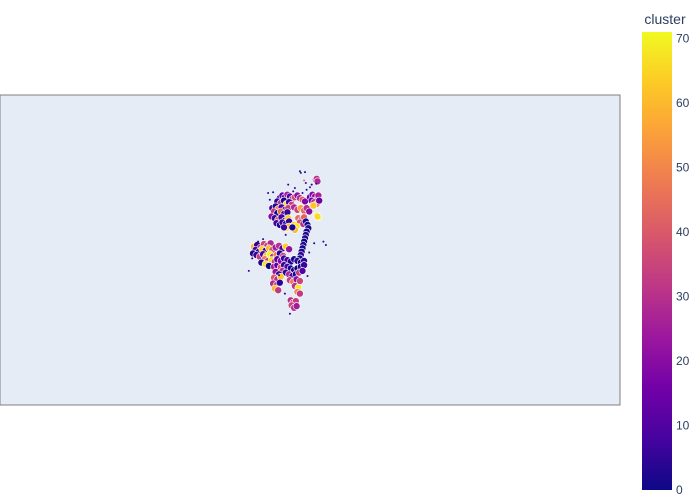 This screenshot has height=500, width=700. What do you see at coordinates (679, 490) in the screenshot?
I see `colorbar-tick-label: 0` at bounding box center [679, 490].